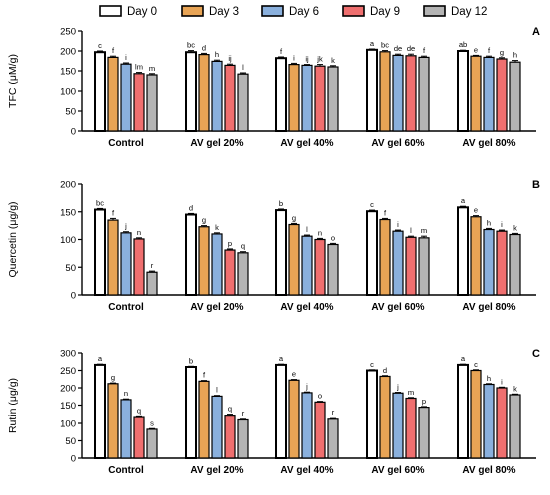 This screenshot has width=550, height=495. What do you see at coordinates (385, 45) in the screenshot?
I see `significance-letter: bc` at bounding box center [385, 45].